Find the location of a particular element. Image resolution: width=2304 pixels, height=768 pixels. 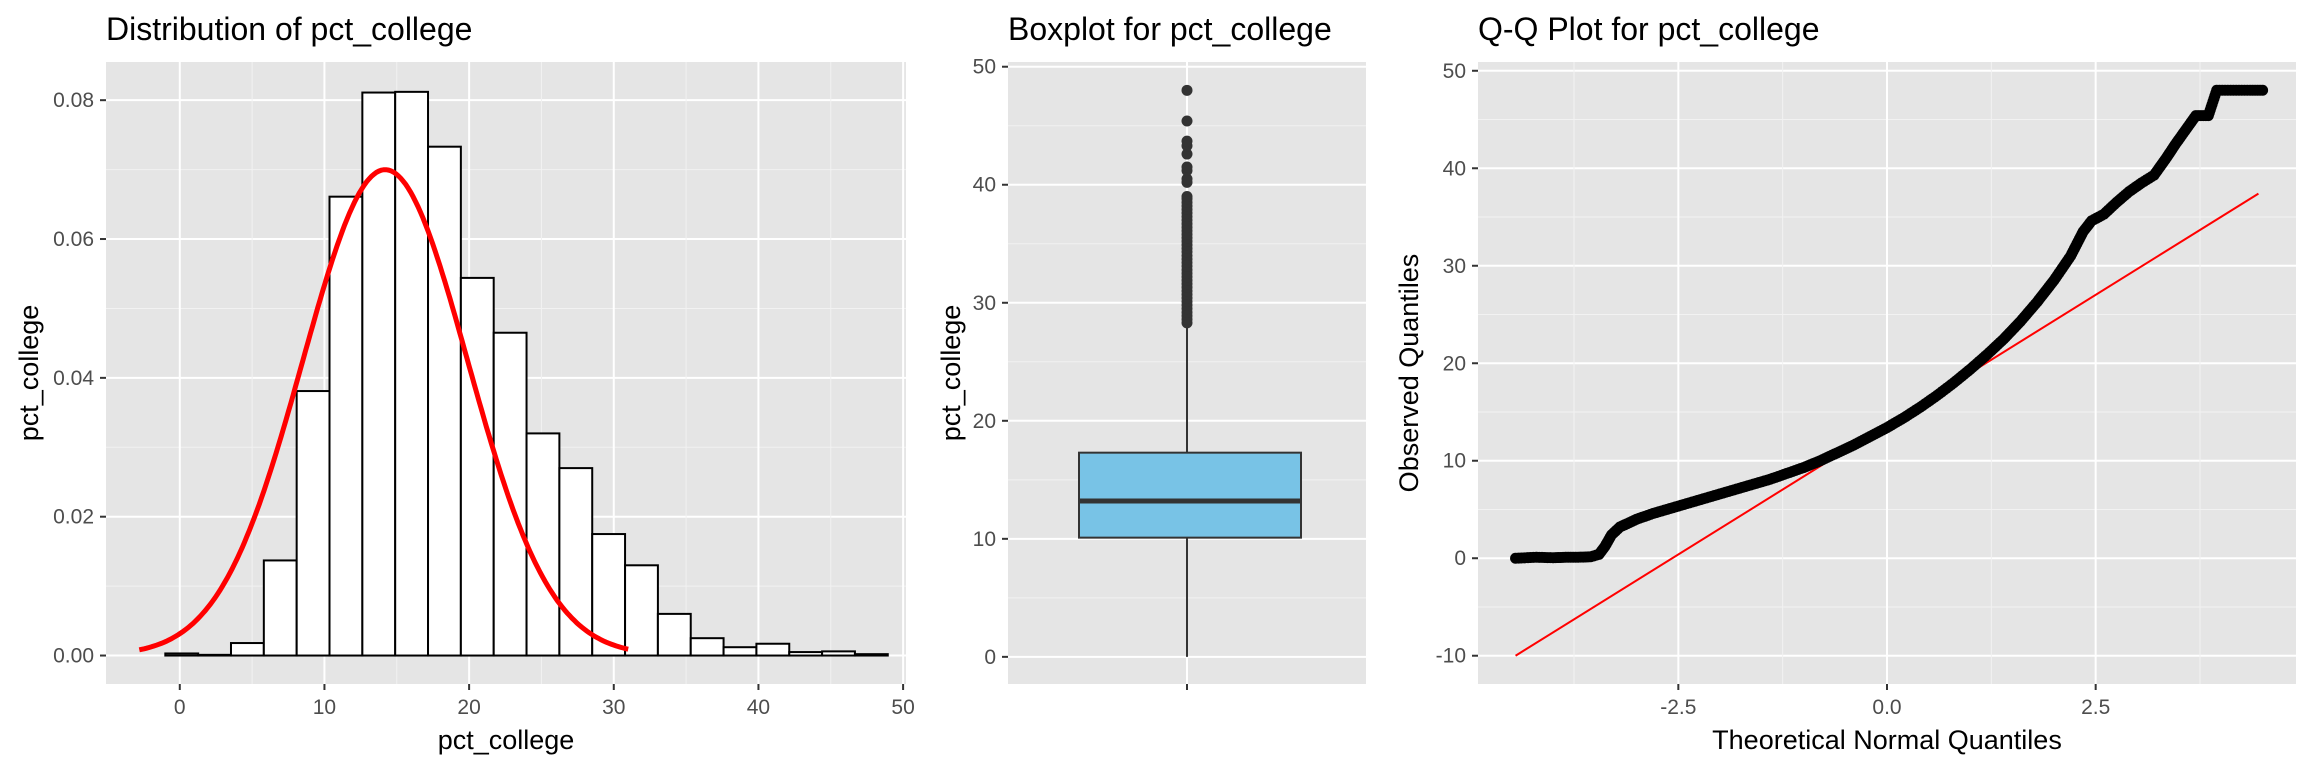

histogram-title: Distribution of pct_college is located at coordinates (289, 29).